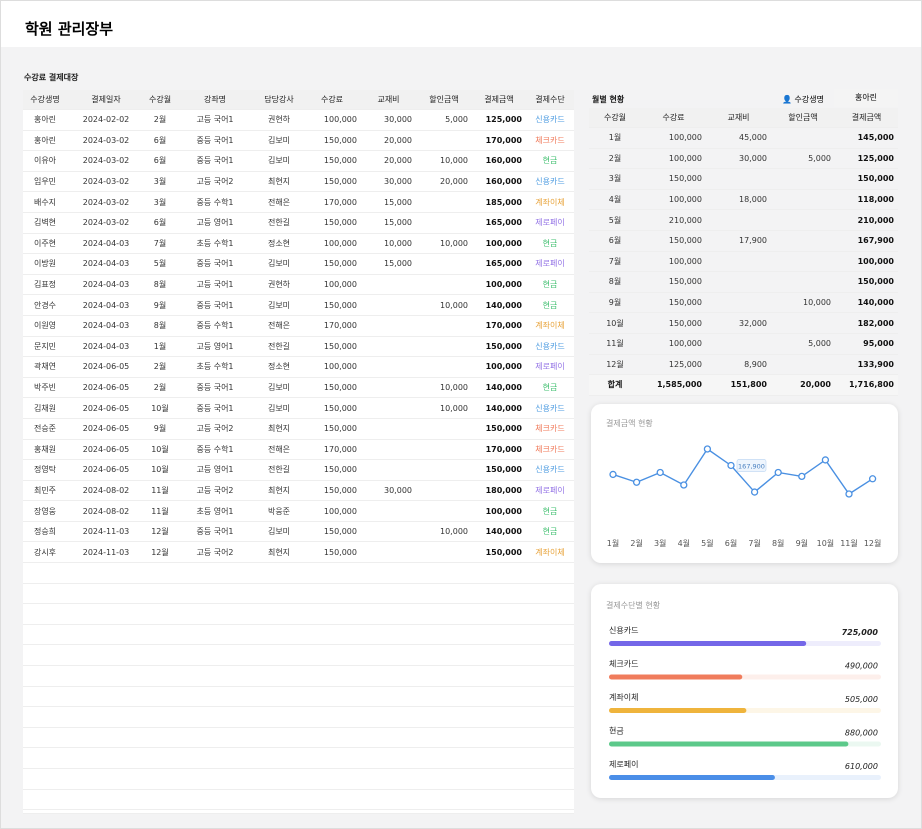 This screenshot has width=922, height=829. What do you see at coordinates (738, 323) in the screenshot?
I see `cell: 32,000` at bounding box center [738, 323].